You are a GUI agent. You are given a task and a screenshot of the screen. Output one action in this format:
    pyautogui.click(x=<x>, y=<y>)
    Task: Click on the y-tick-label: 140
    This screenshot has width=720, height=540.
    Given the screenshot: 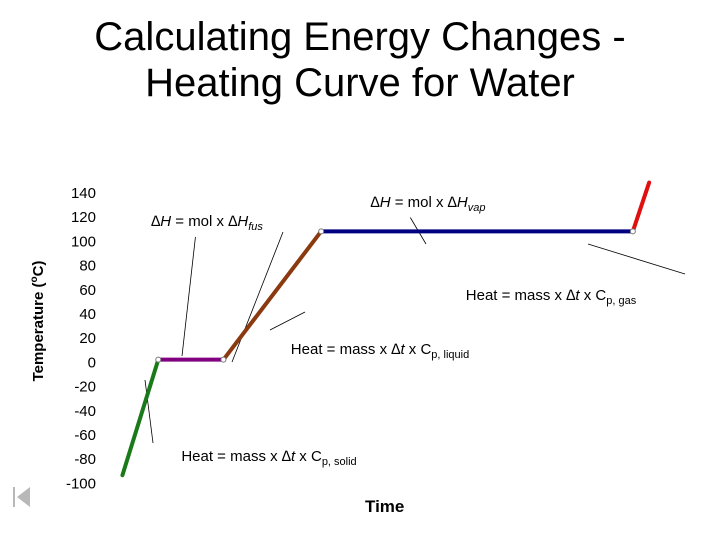 What is the action you would take?
    pyautogui.click(x=83, y=193)
    